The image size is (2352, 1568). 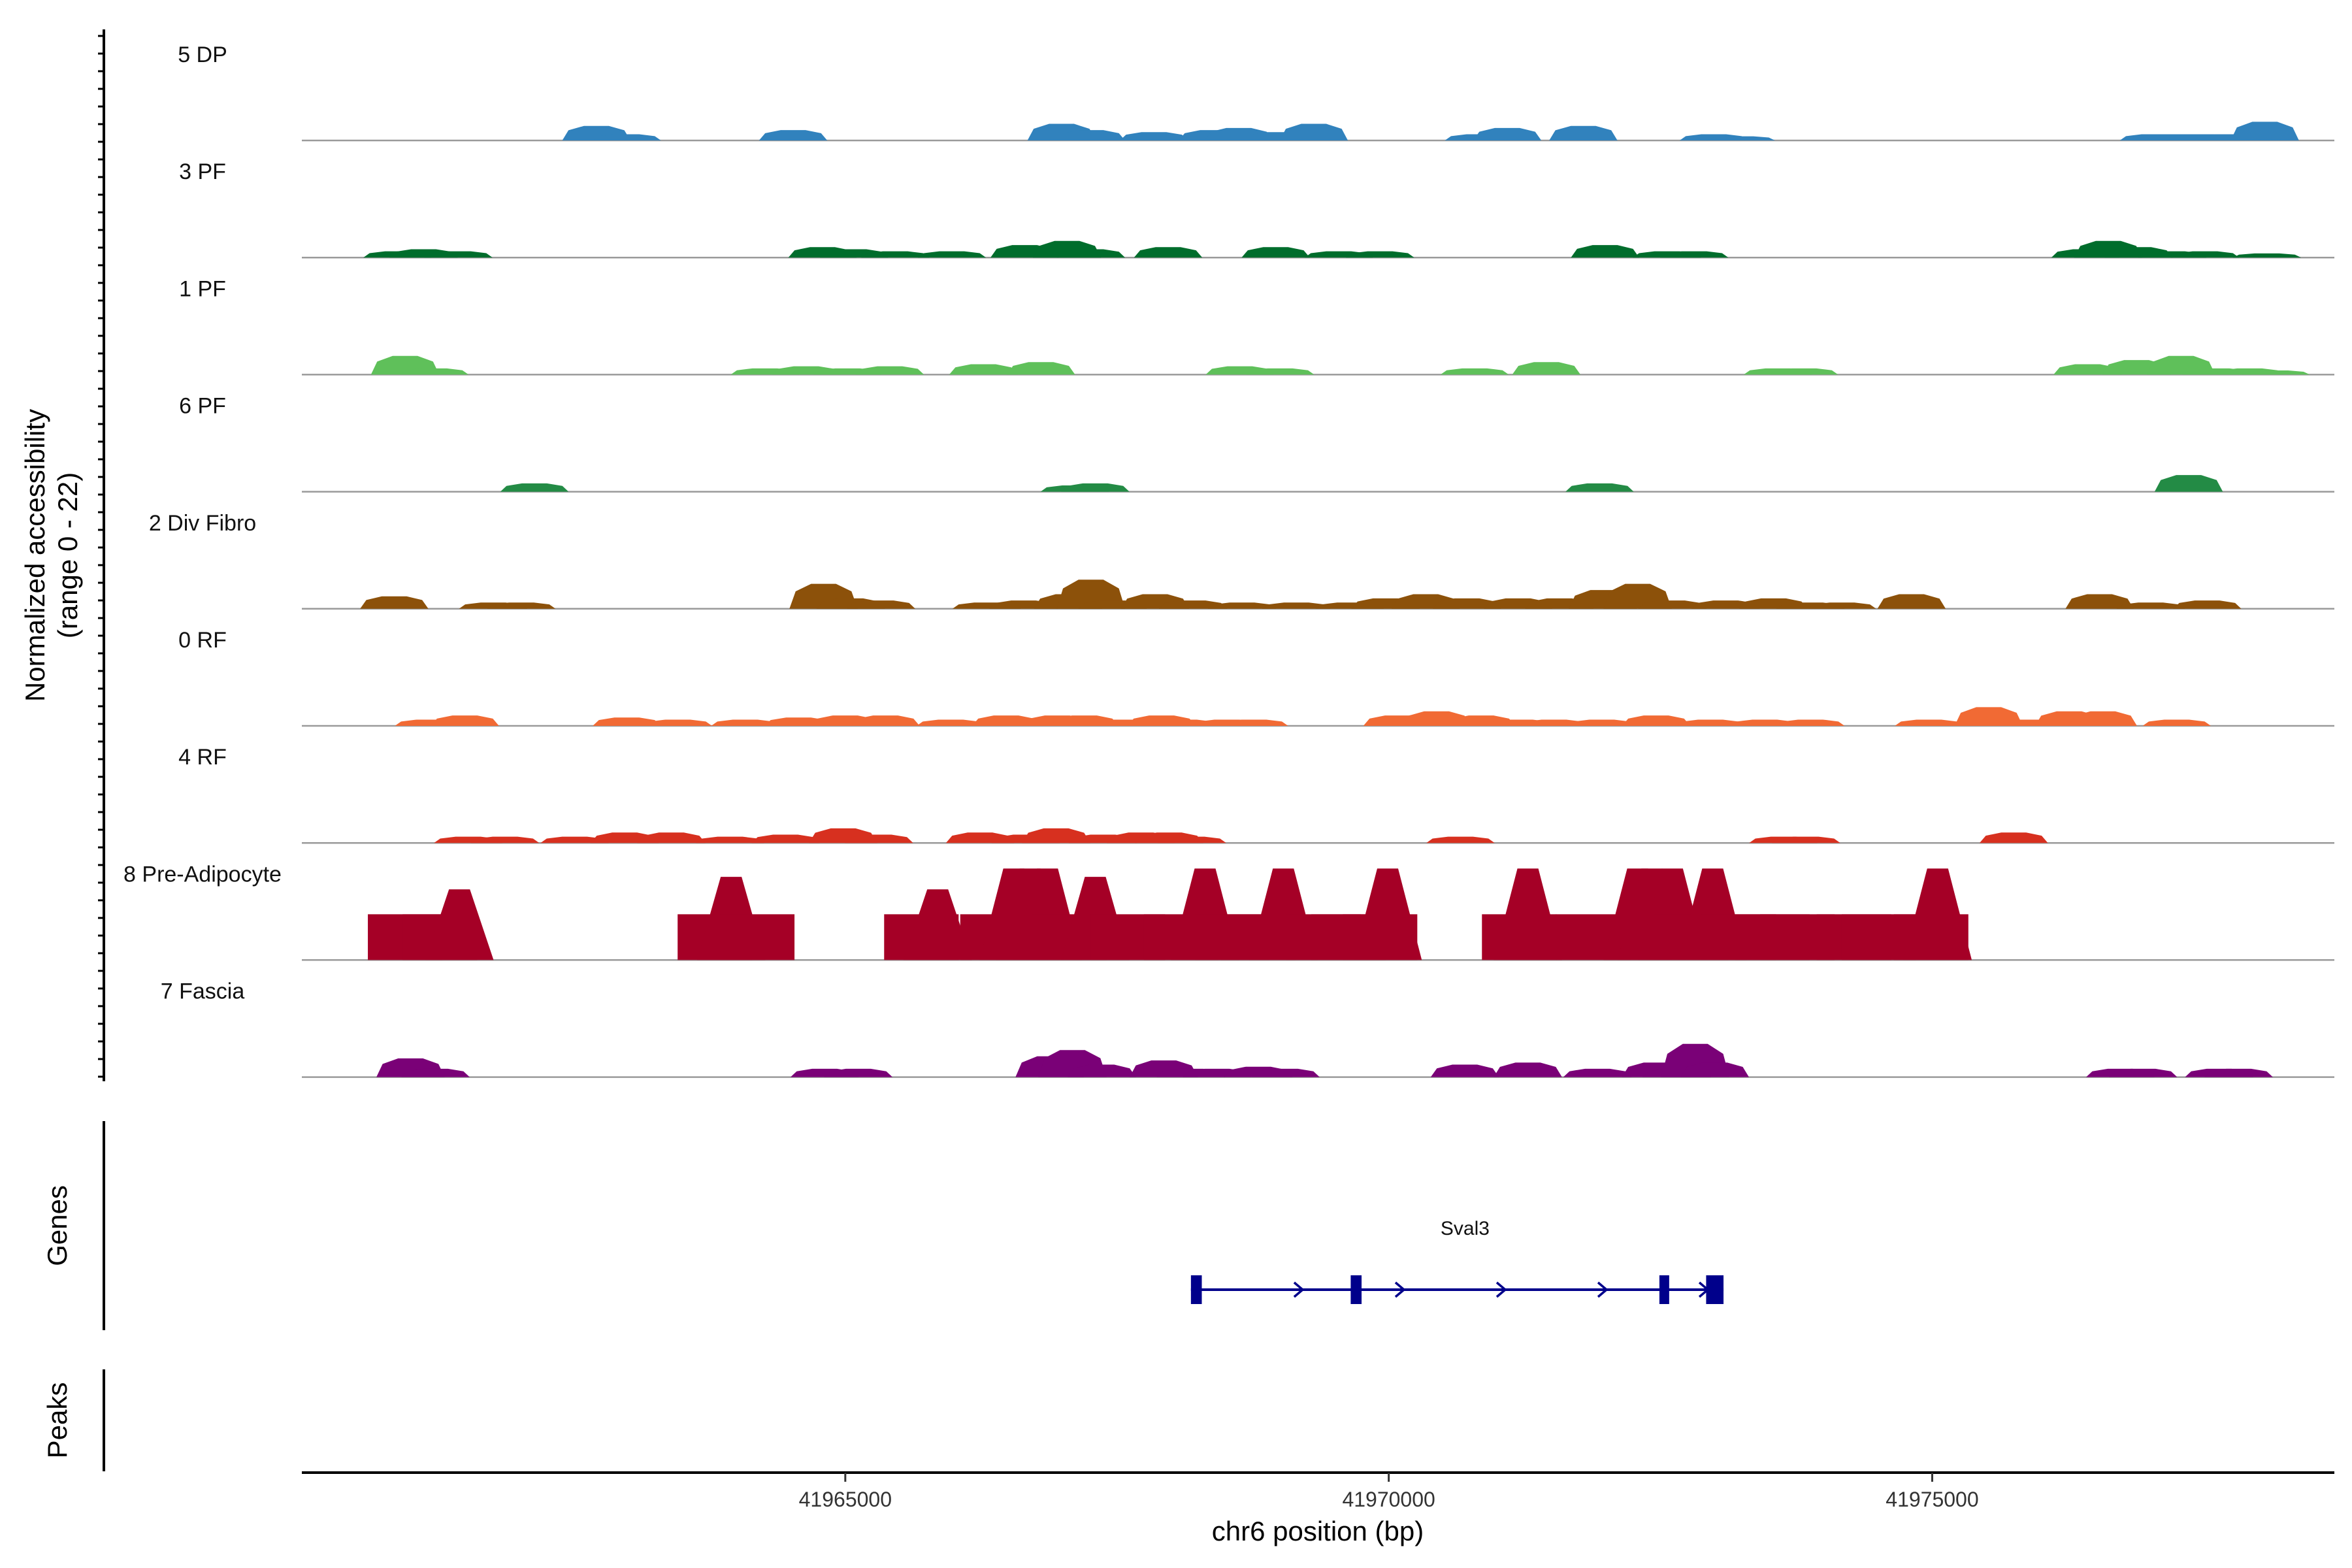 What do you see at coordinates (1247, 1028) in the screenshot?
I see `track-7-fascia: 7 Fascia` at bounding box center [1247, 1028].